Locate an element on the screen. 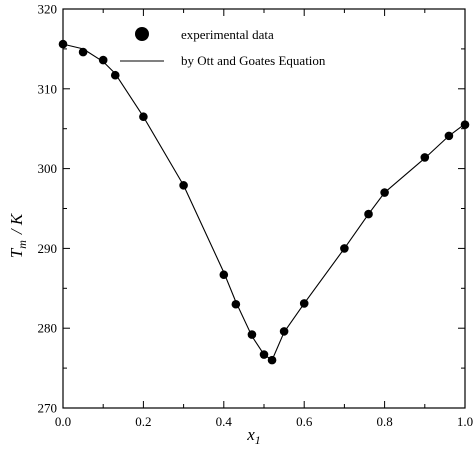 This screenshot has width=474, height=449. y-tick-label: 270 is located at coordinates (48, 408).